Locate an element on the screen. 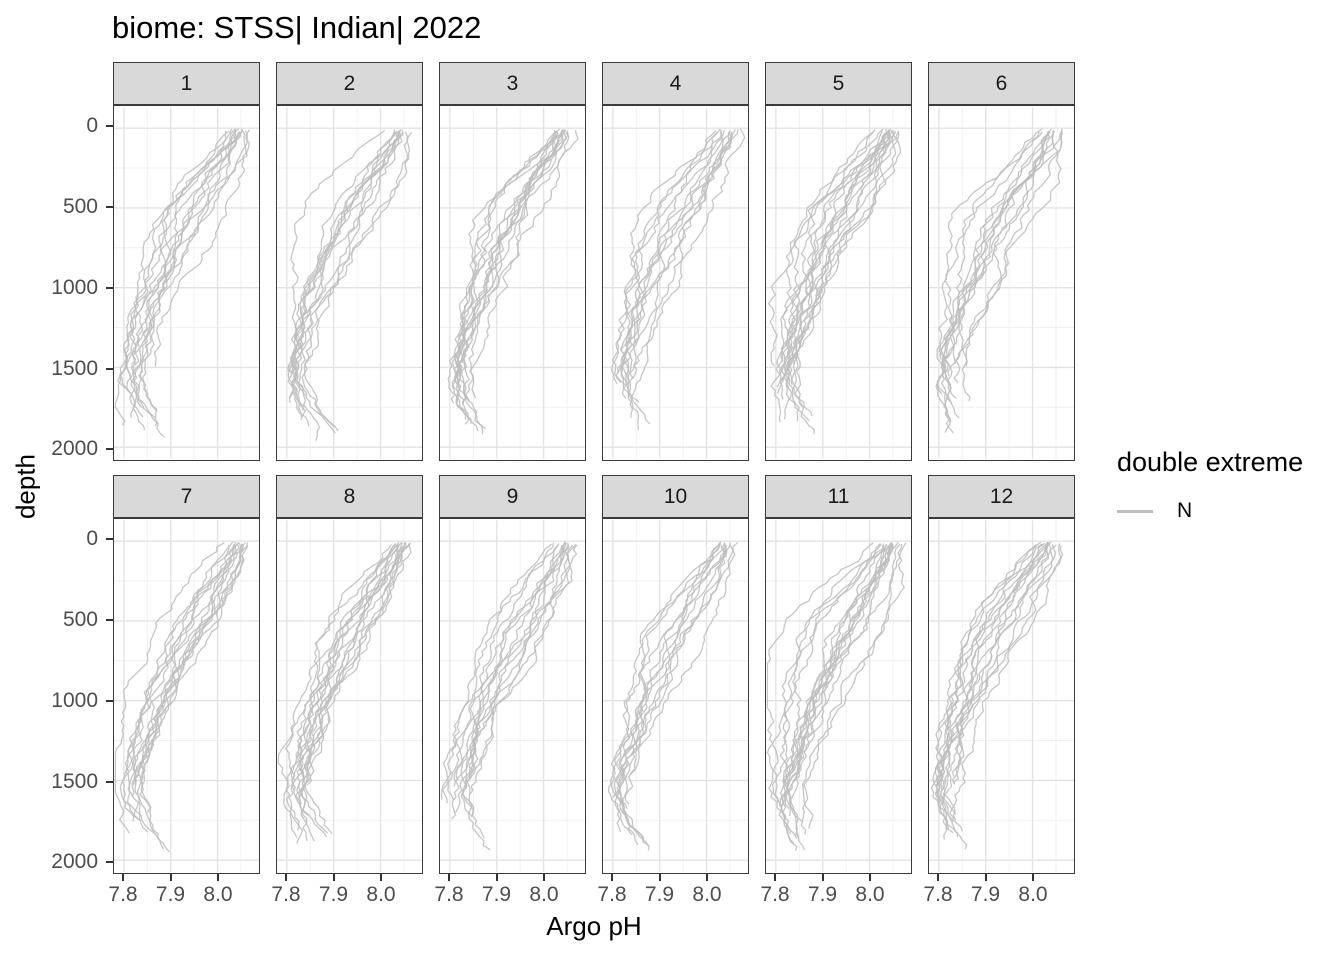 This screenshot has width=1344, height=960. facet-strip-label: 7 is located at coordinates (186, 496).